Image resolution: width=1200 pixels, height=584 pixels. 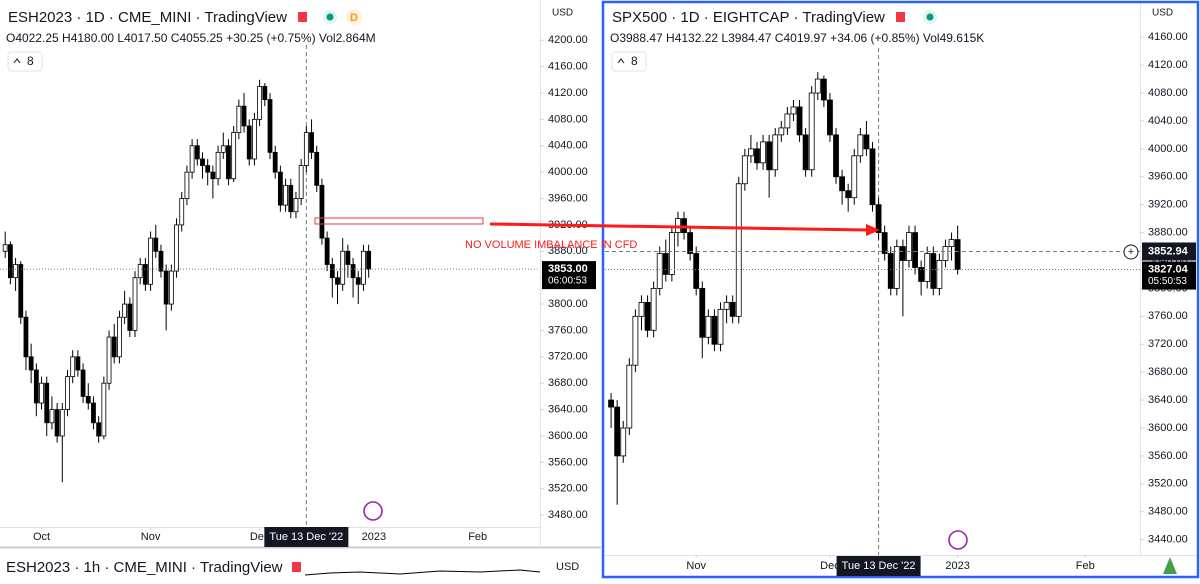 I want to click on y-tick-label: 4200.00, so click(x=568, y=40).